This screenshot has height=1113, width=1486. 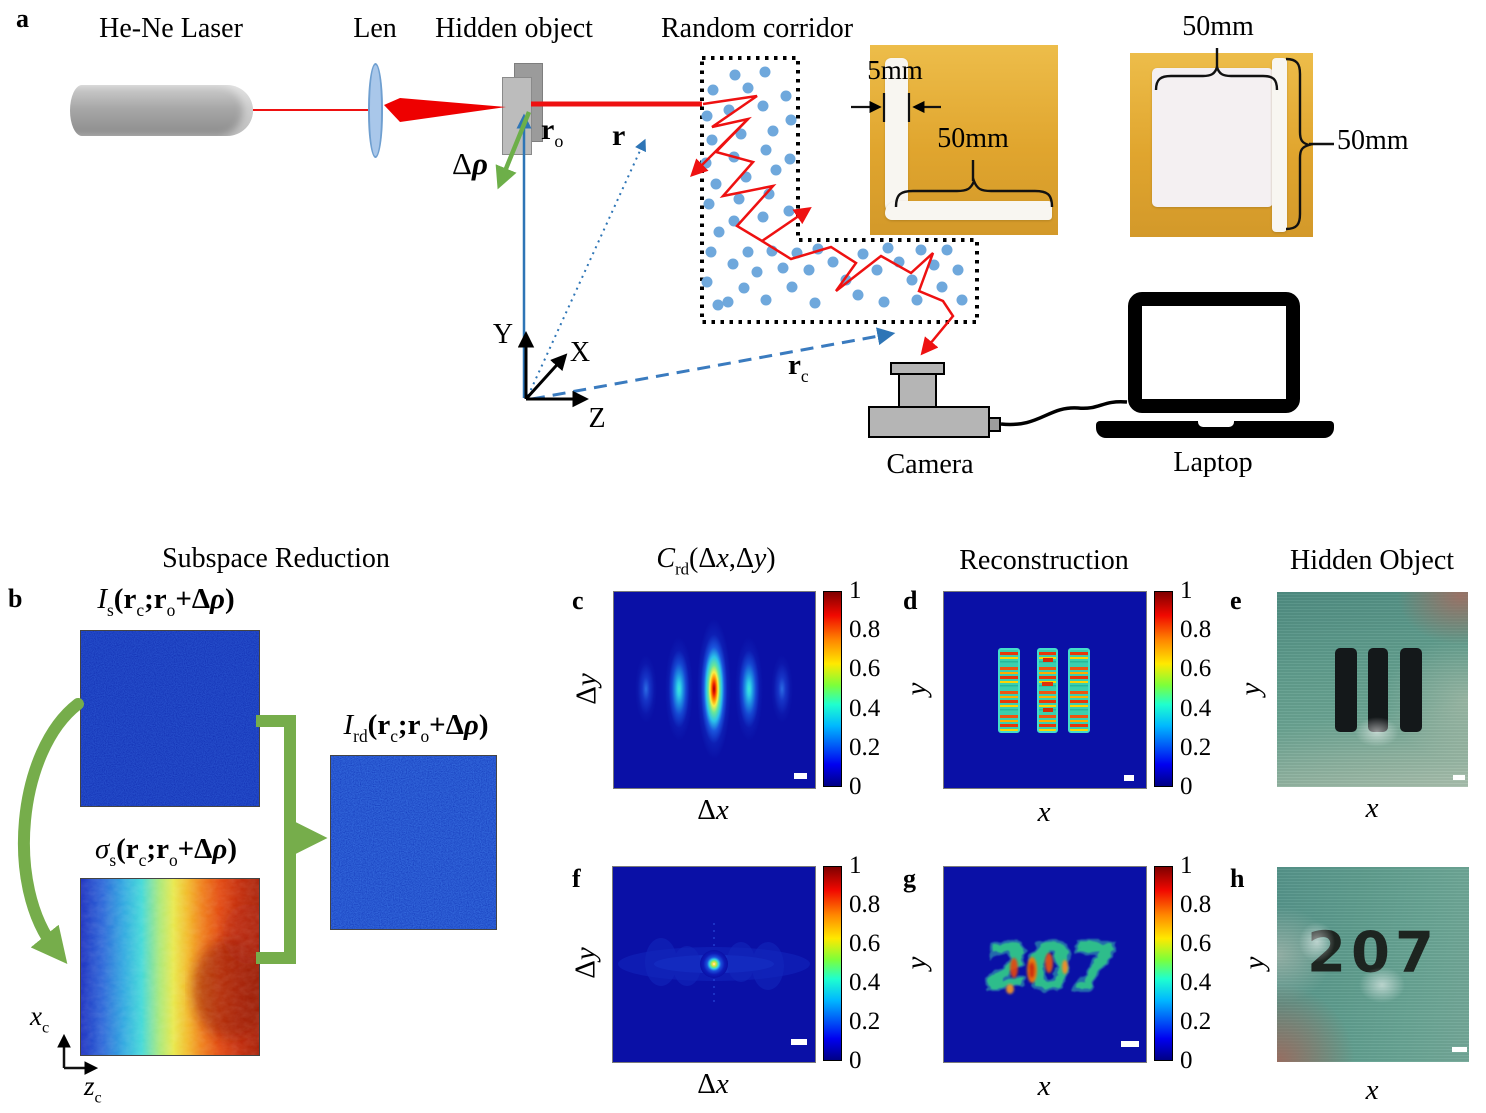 I want to click on formula-sigma-s: σs(rc;ro+Δρ), so click(x=166, y=851).